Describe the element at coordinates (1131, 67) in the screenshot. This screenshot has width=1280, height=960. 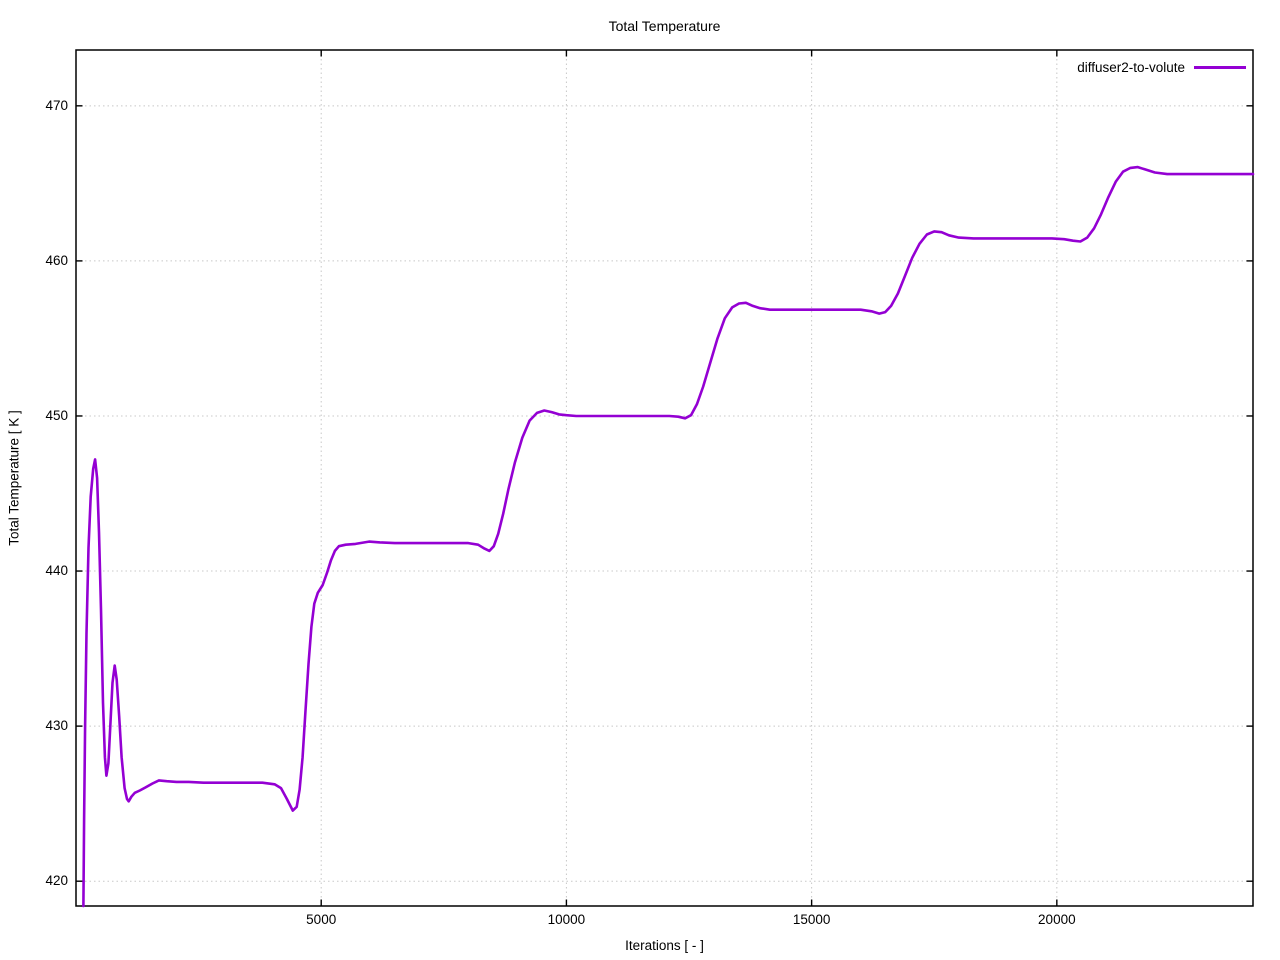
I see `legend-label: diffuser2-to-volute` at that location.